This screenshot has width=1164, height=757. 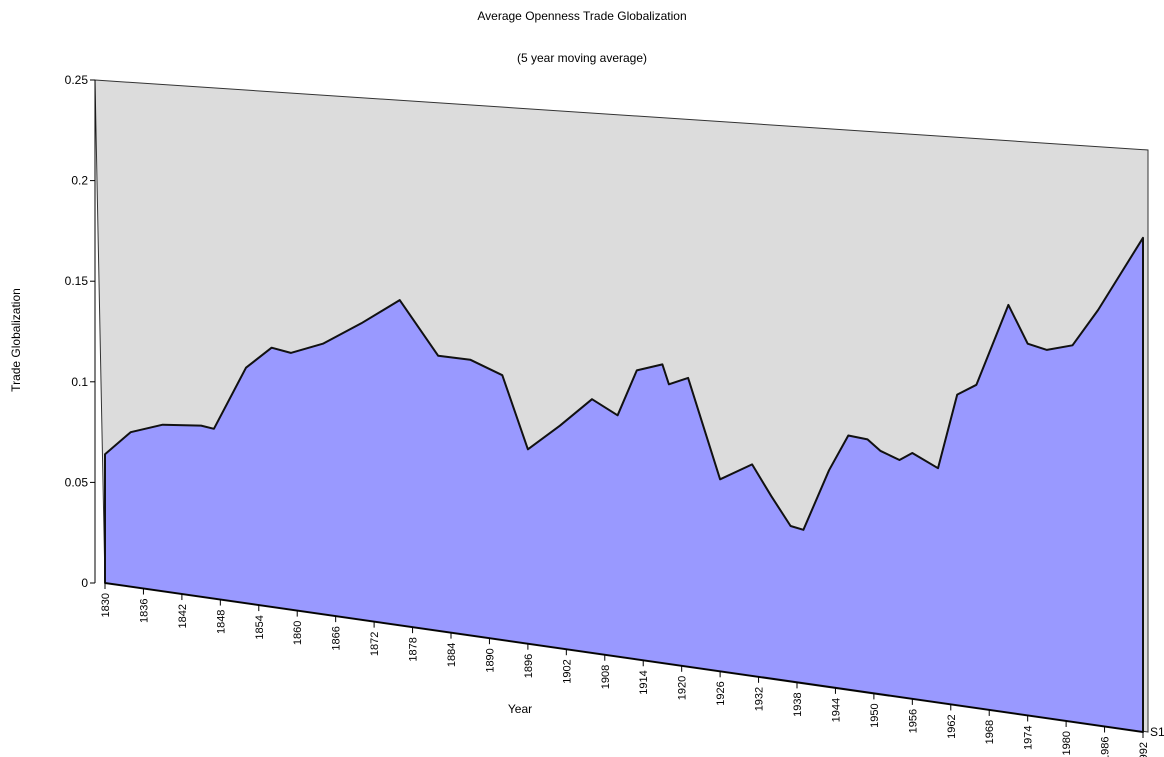 I want to click on x-tick-label: 1878, so click(x=414, y=649).